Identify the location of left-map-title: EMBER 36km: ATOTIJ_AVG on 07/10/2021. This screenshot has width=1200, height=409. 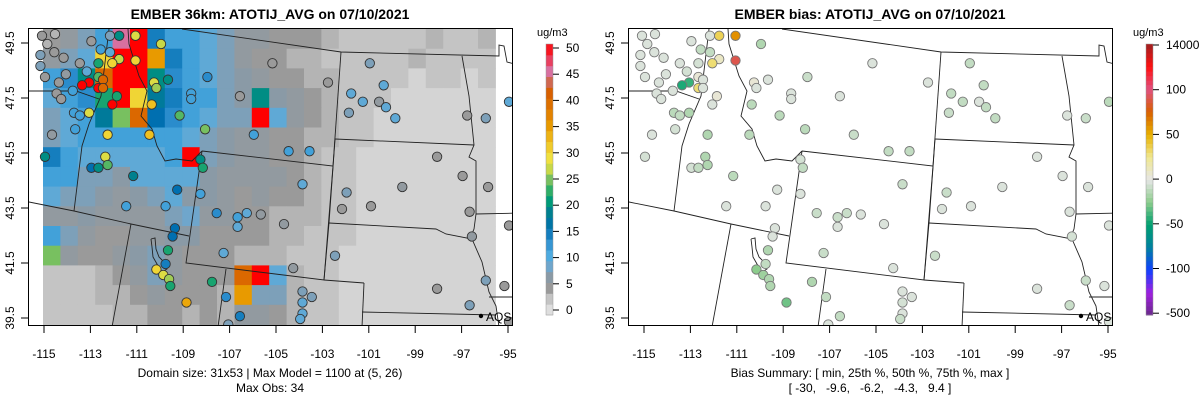
(270, 14).